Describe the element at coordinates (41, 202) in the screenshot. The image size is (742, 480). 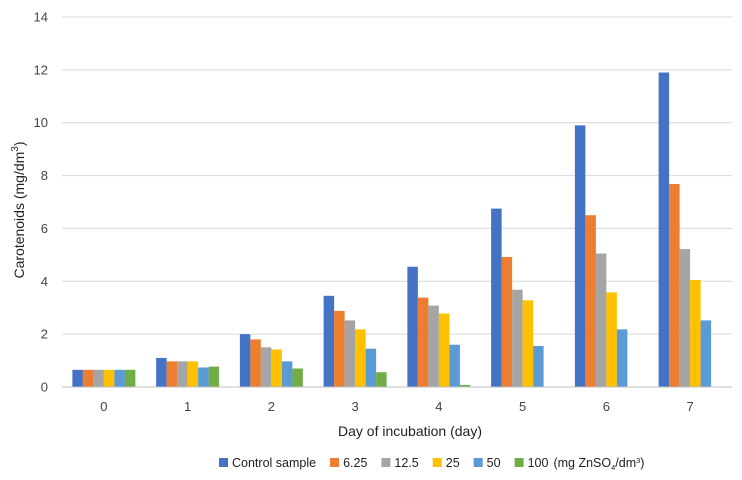
I see `y-axis-ticks: 0 2 4 6 8 10 12 14` at that location.